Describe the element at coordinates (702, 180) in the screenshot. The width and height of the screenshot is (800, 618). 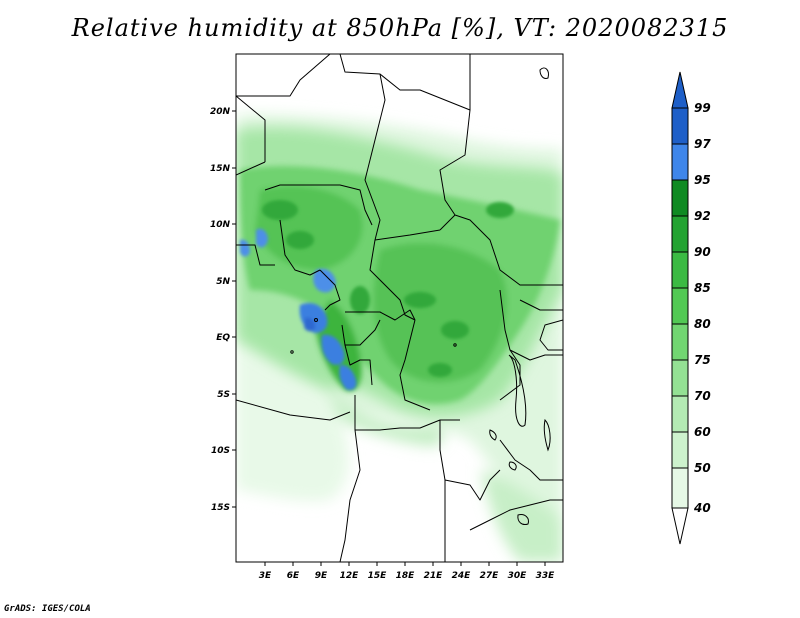
I see `colorbar-label-95: 95` at that location.